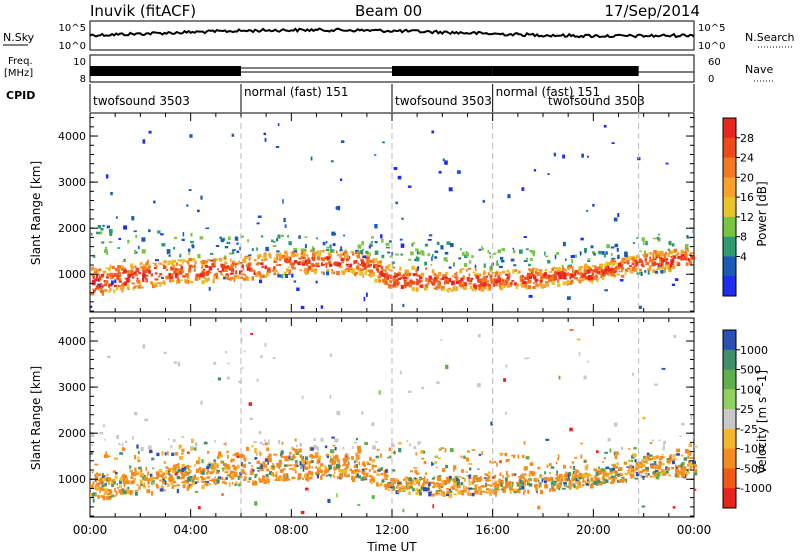 The height and width of the screenshot is (554, 800). I want to click on velocity-colorbar-swatch, so click(729, 399).